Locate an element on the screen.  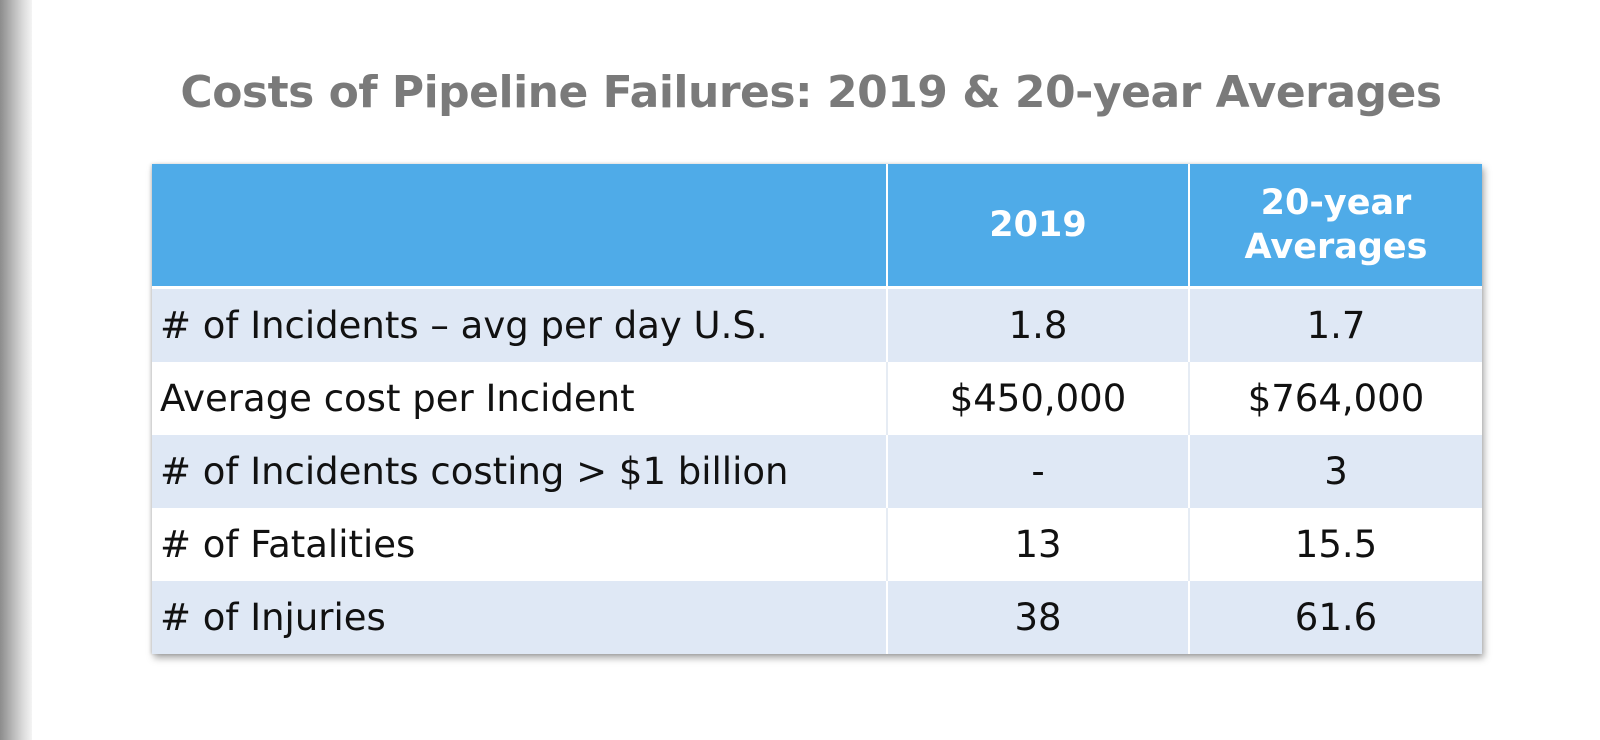
cell-20-year-average: 3 is located at coordinates (1335, 471).